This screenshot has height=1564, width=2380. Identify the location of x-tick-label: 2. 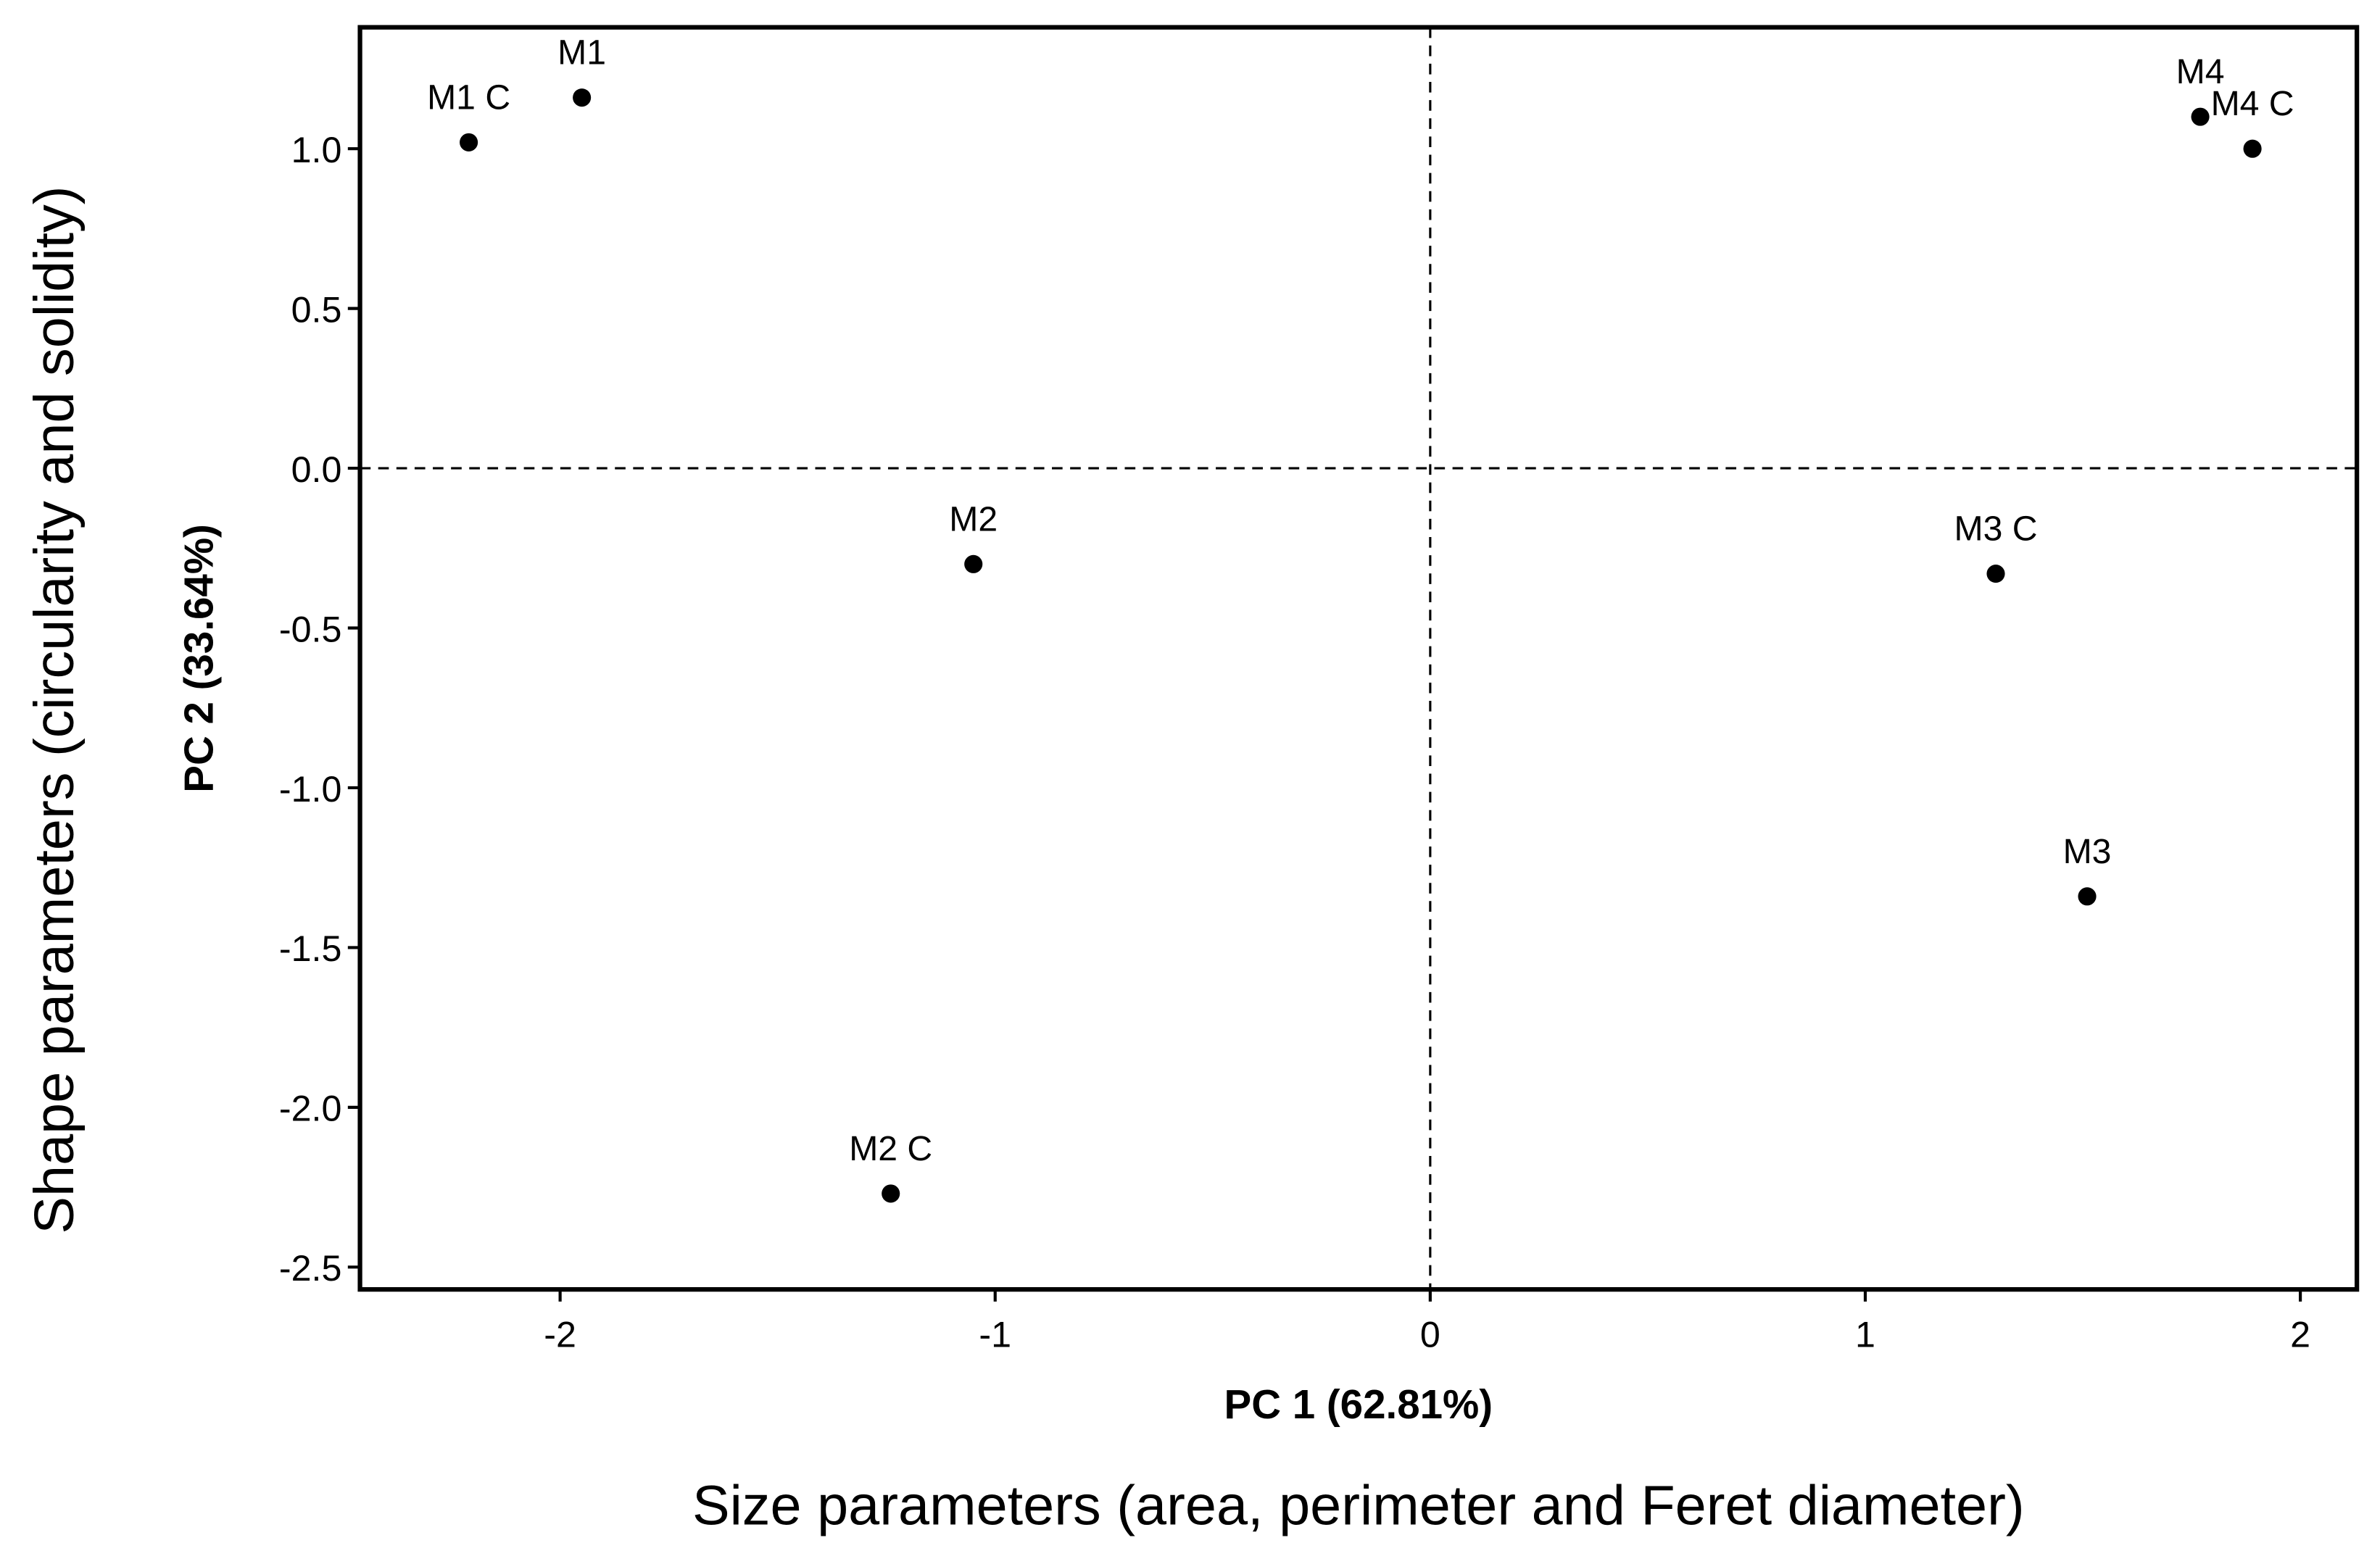
(2300, 1335).